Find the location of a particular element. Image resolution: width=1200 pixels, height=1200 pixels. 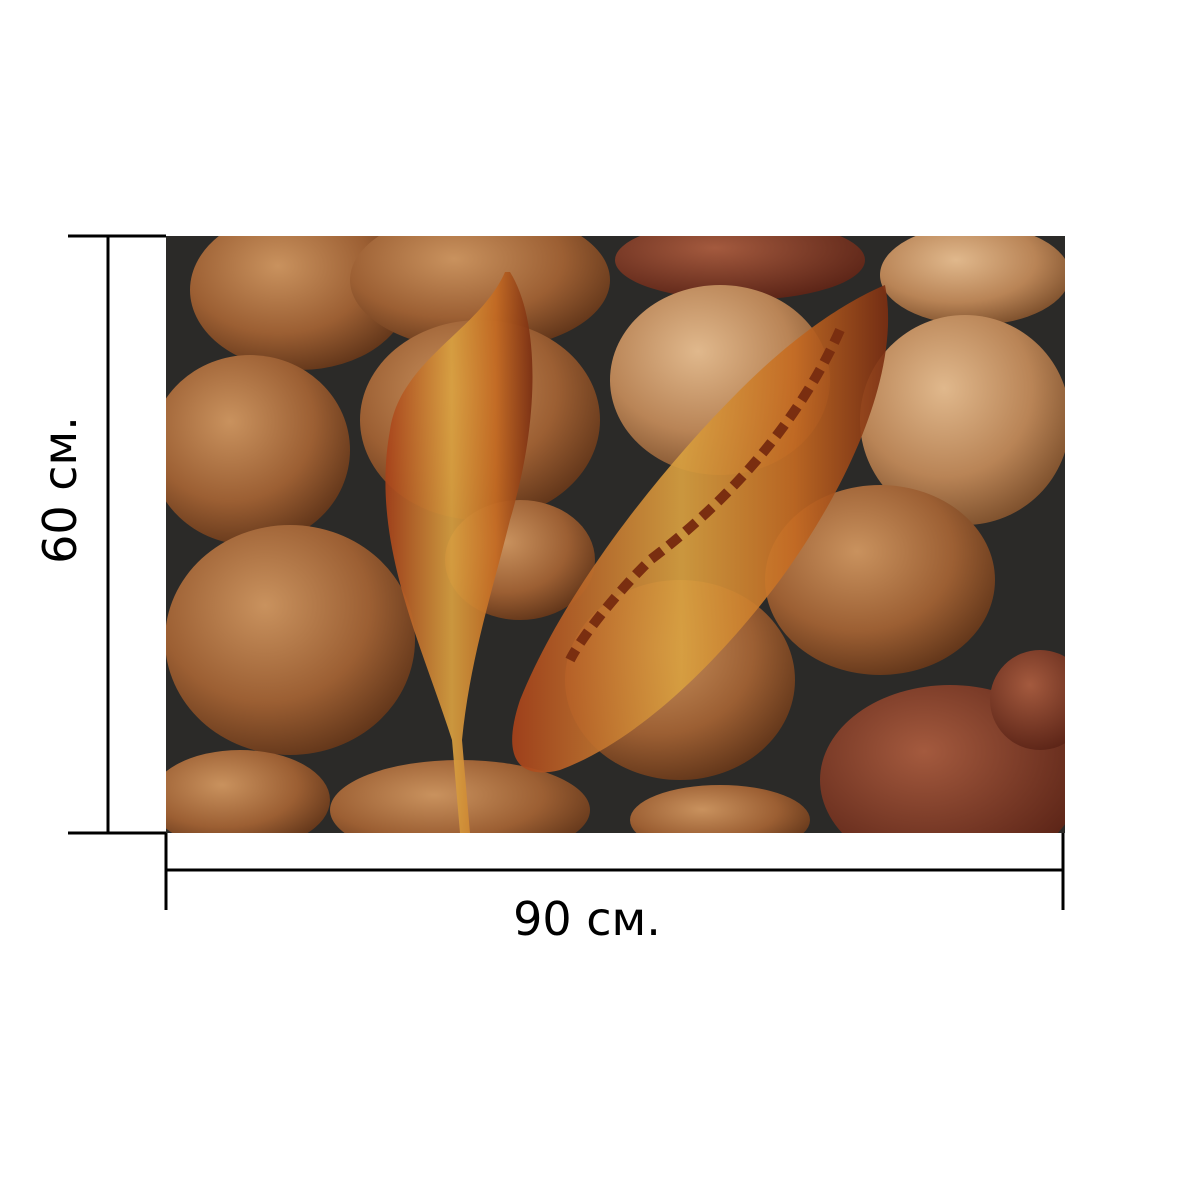

width-label: 90 см. is located at coordinates (587, 919).